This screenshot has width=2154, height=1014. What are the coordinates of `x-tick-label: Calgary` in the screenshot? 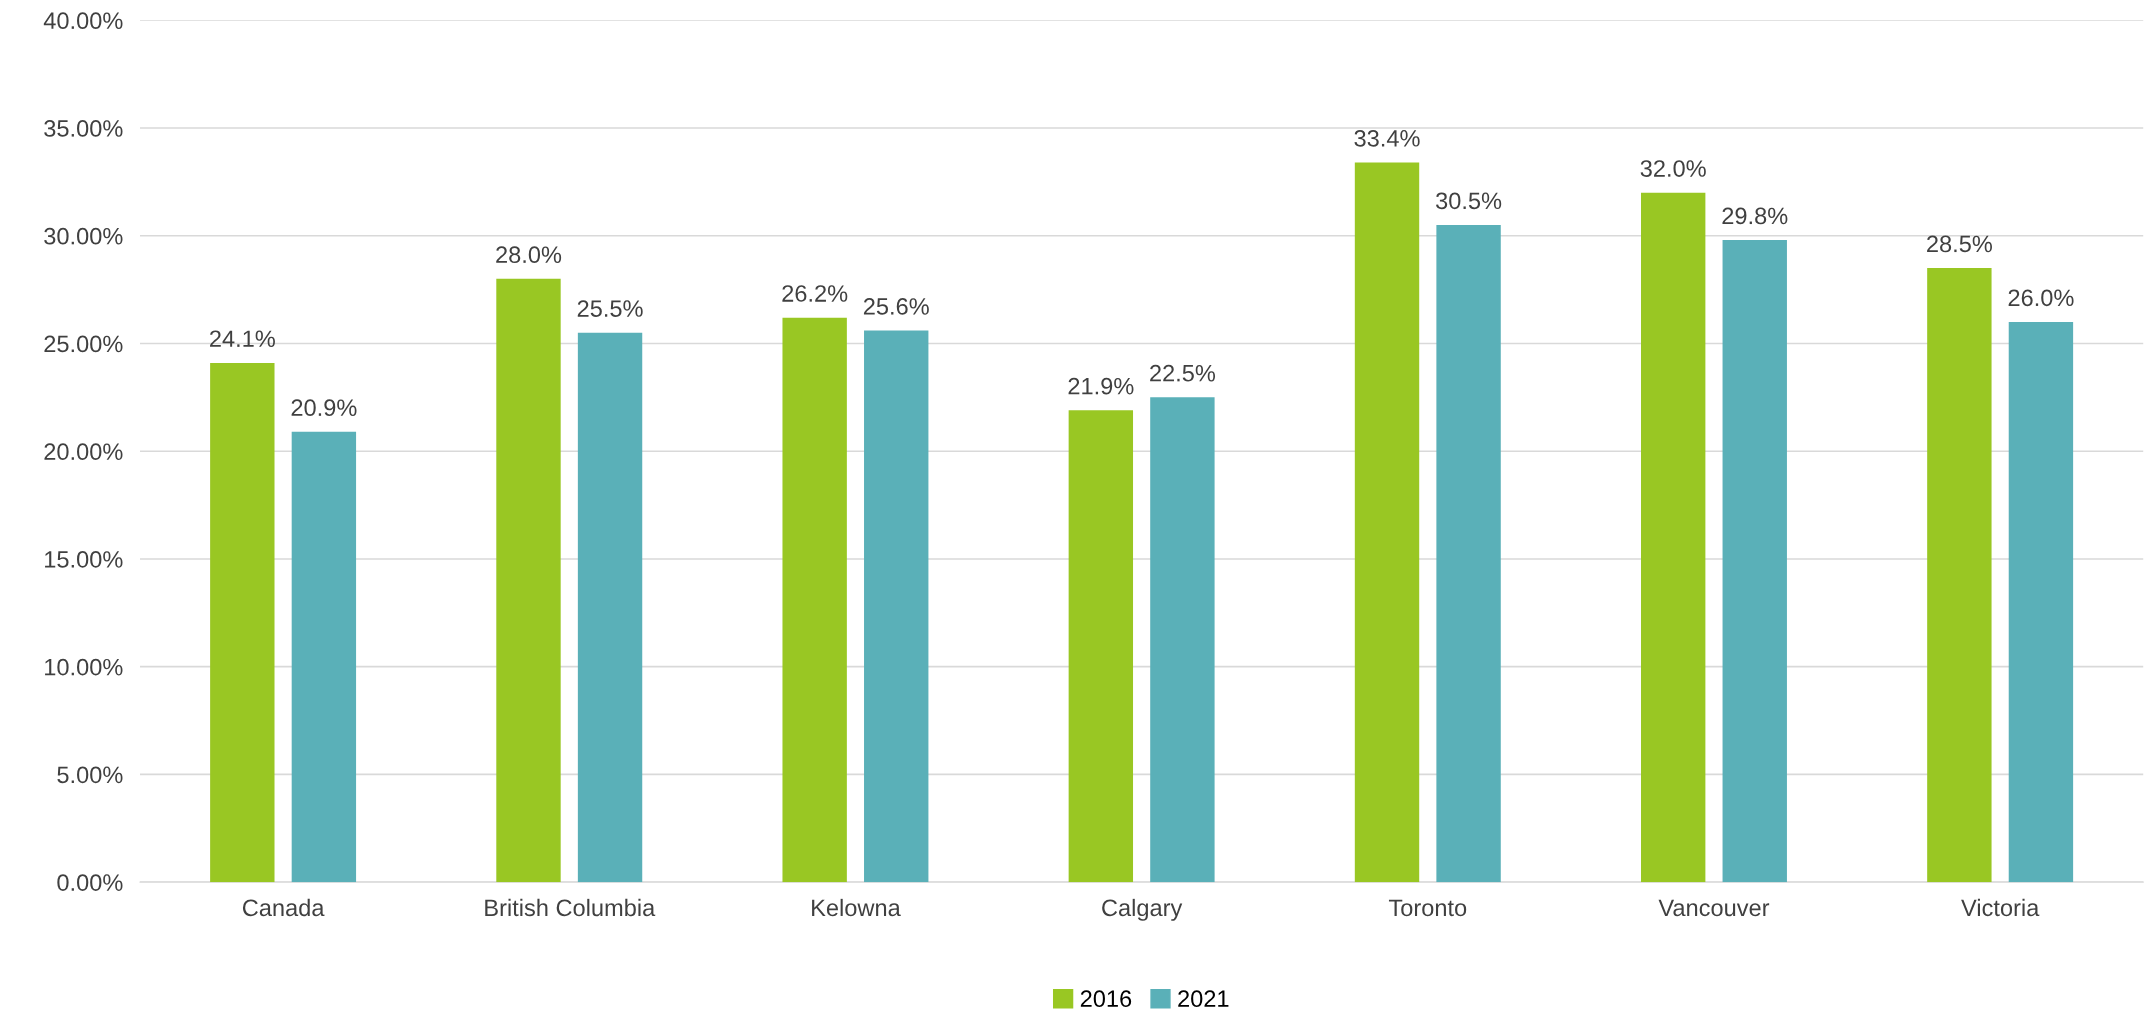 It's located at (1142, 909).